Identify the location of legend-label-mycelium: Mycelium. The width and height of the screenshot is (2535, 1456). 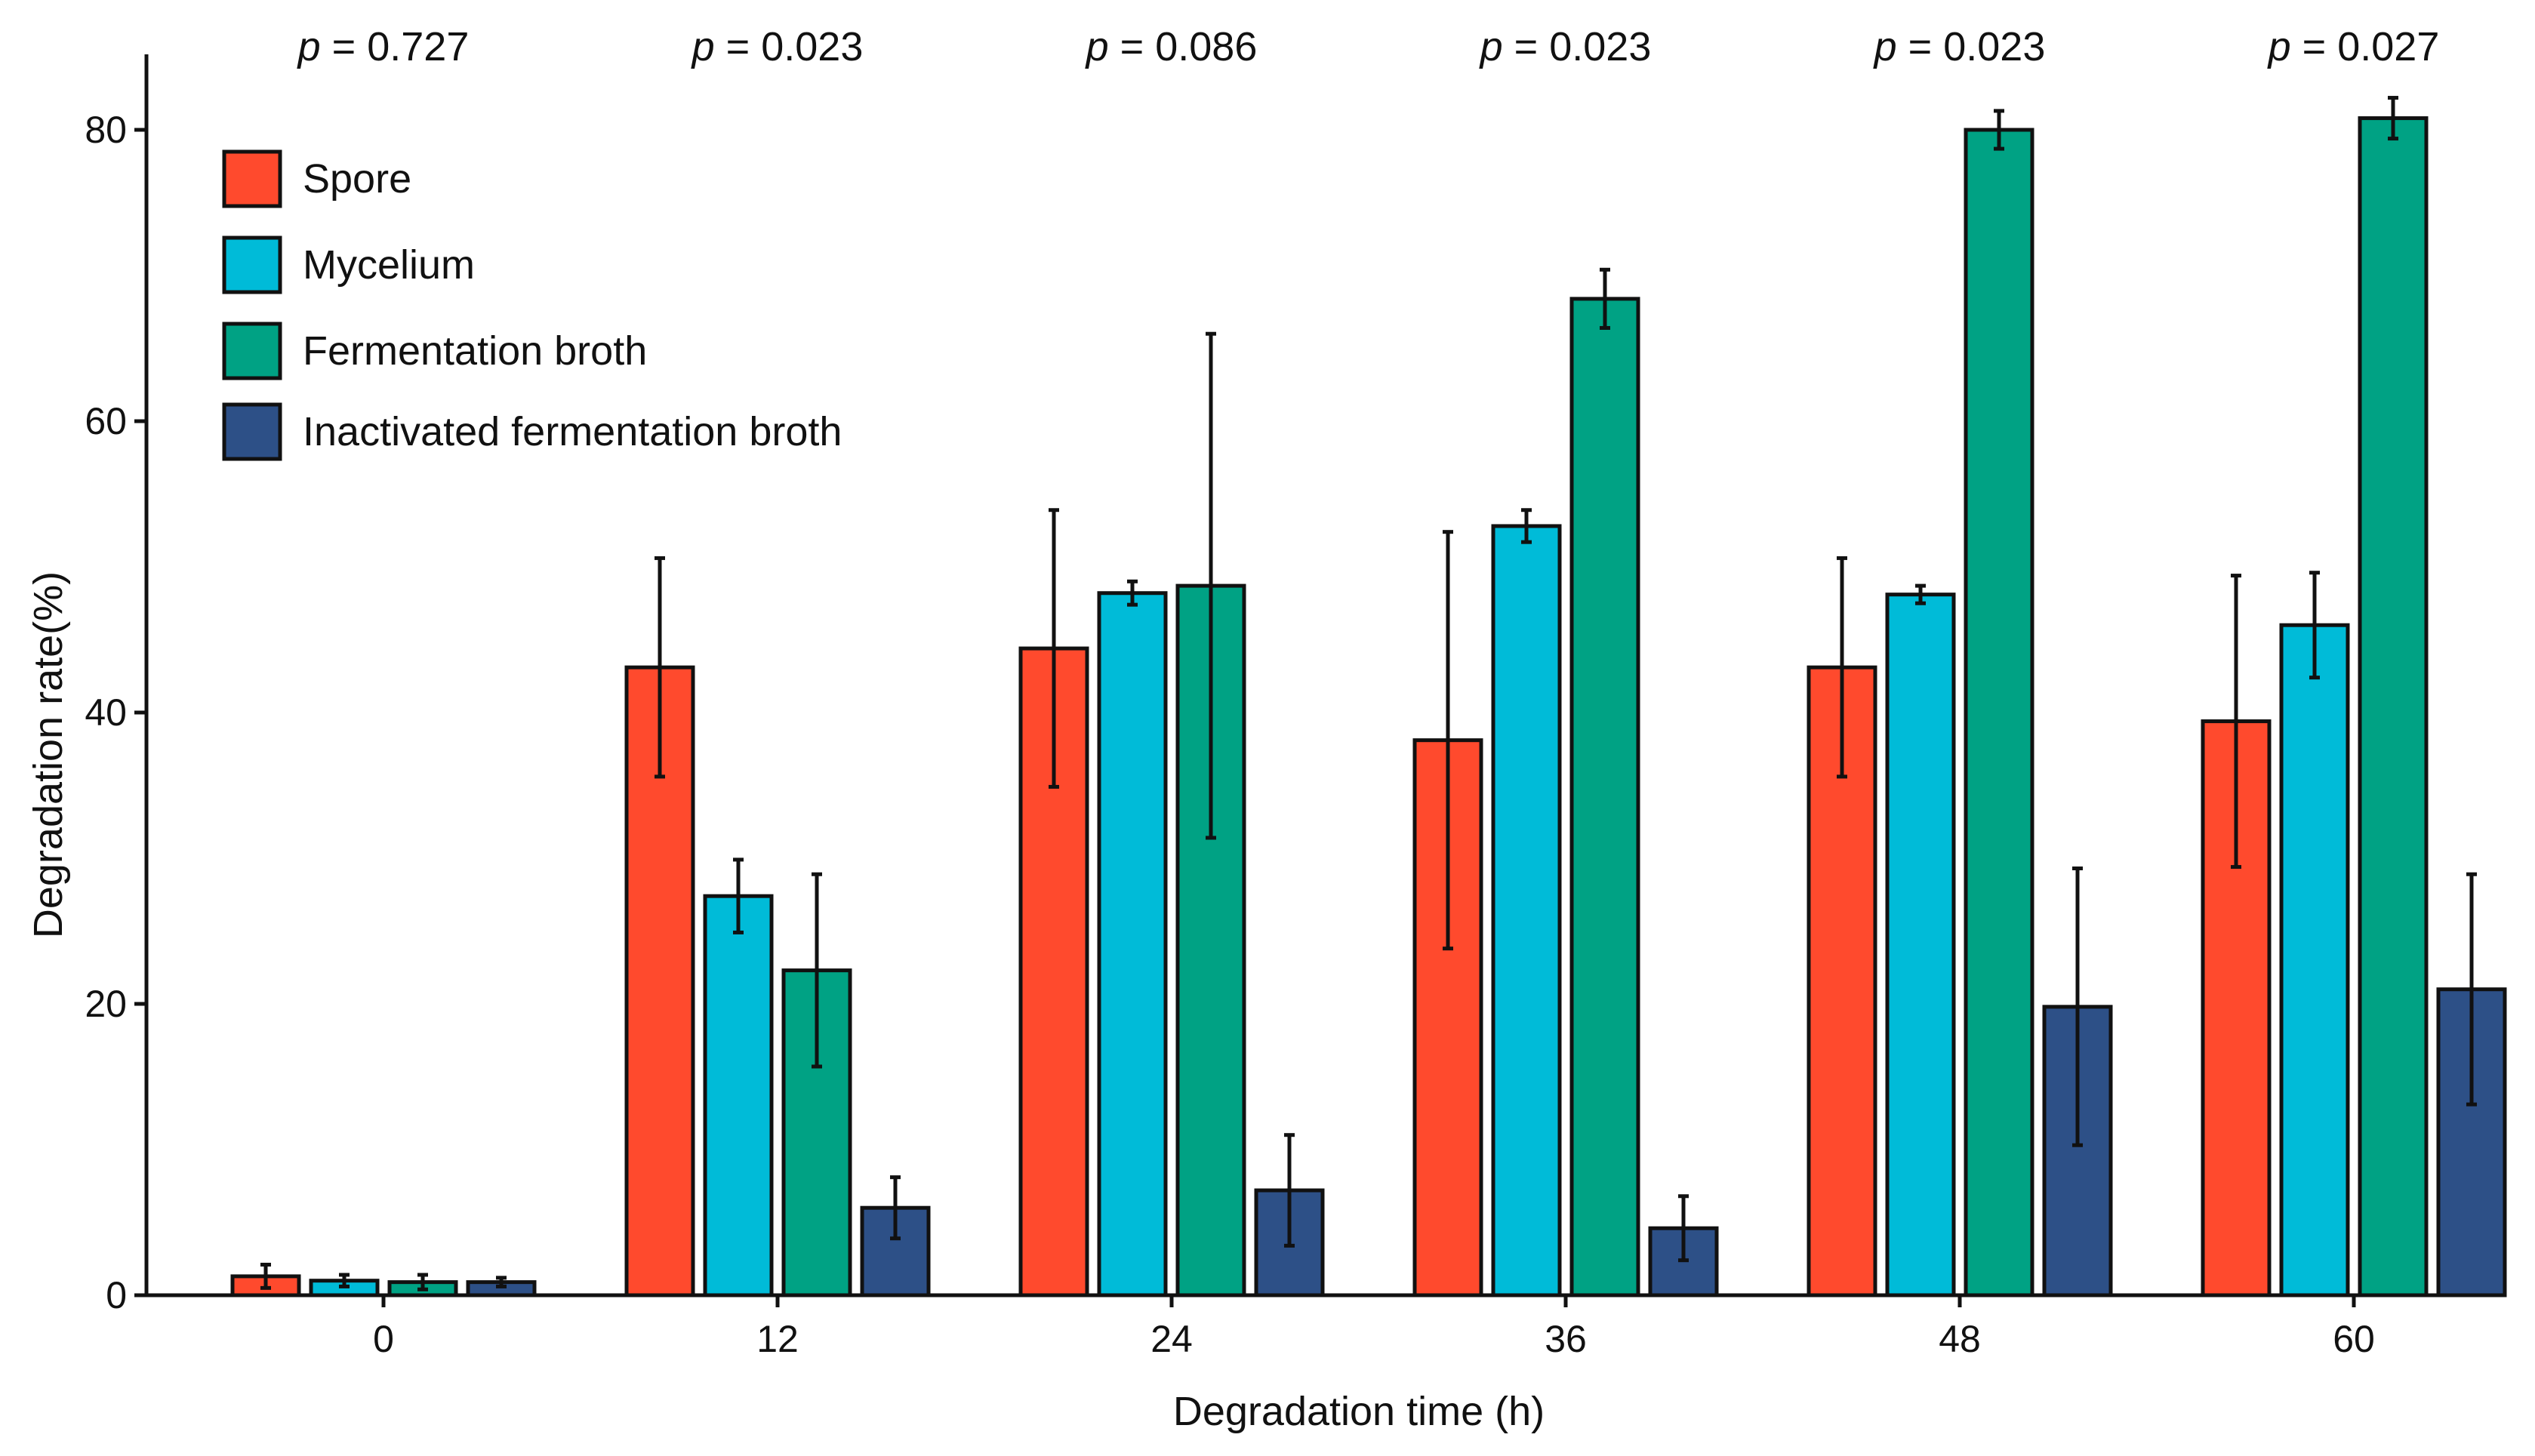
(389, 265).